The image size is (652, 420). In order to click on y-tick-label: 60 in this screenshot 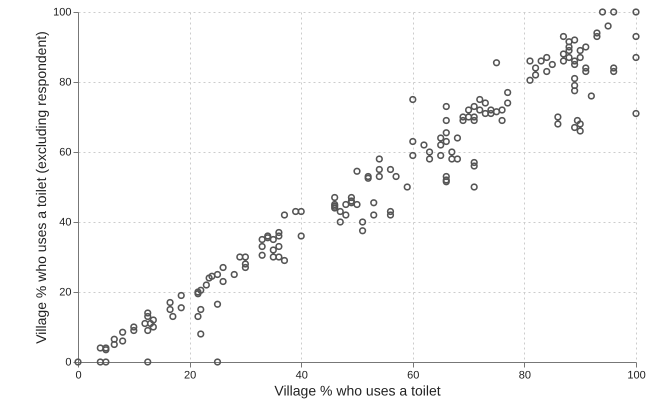, I will do `click(65, 152)`.